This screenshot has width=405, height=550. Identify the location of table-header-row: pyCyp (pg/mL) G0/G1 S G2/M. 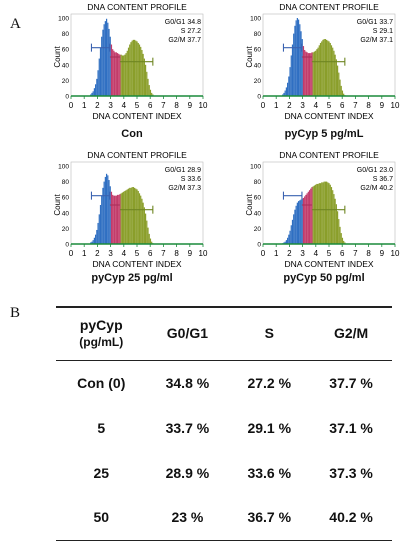
(224, 333).